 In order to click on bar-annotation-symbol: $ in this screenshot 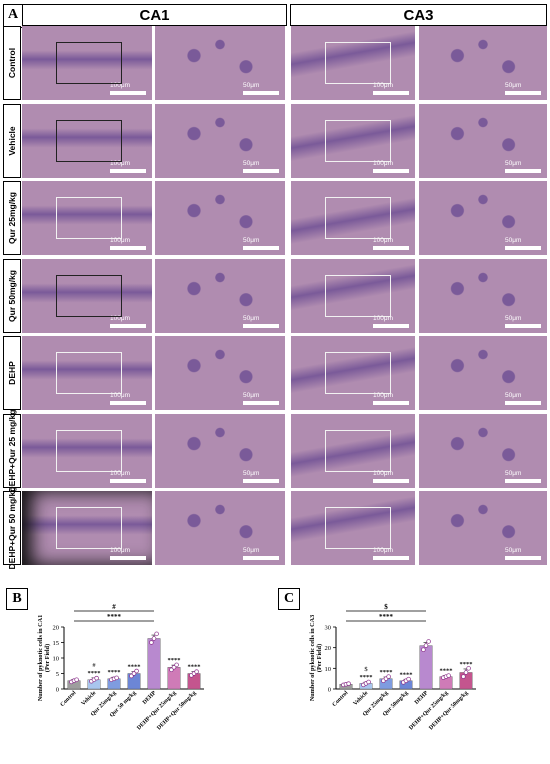, I will do `click(366, 669)`.